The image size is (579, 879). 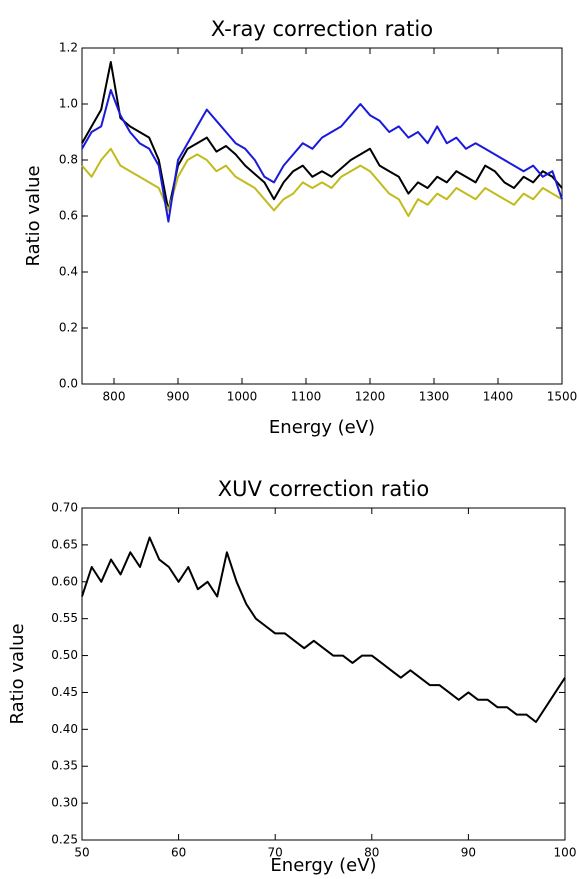 I want to click on y-tick-label: 0.4, so click(x=68, y=272).